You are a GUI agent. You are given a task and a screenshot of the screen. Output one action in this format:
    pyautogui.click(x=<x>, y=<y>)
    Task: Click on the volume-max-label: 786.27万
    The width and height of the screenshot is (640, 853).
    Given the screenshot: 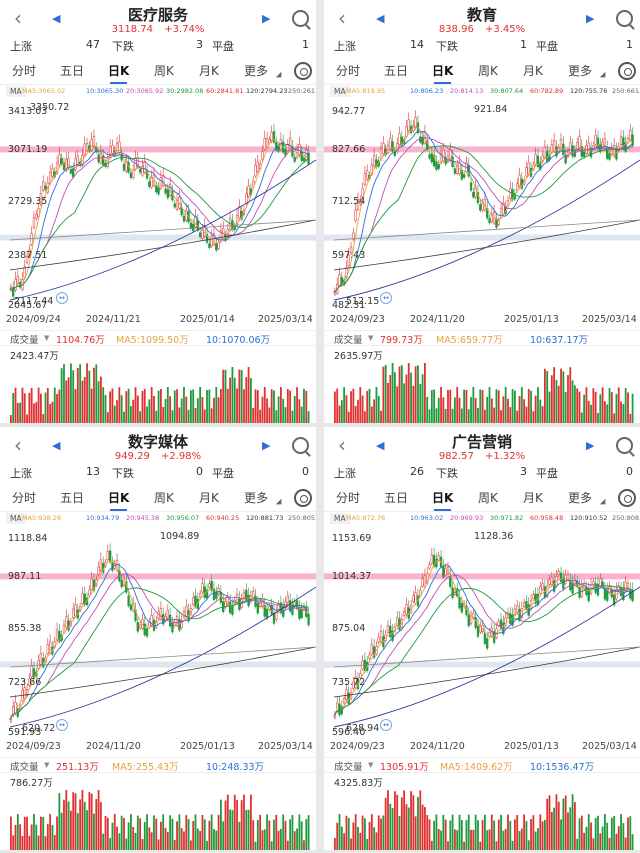 What is the action you would take?
    pyautogui.click(x=31, y=783)
    